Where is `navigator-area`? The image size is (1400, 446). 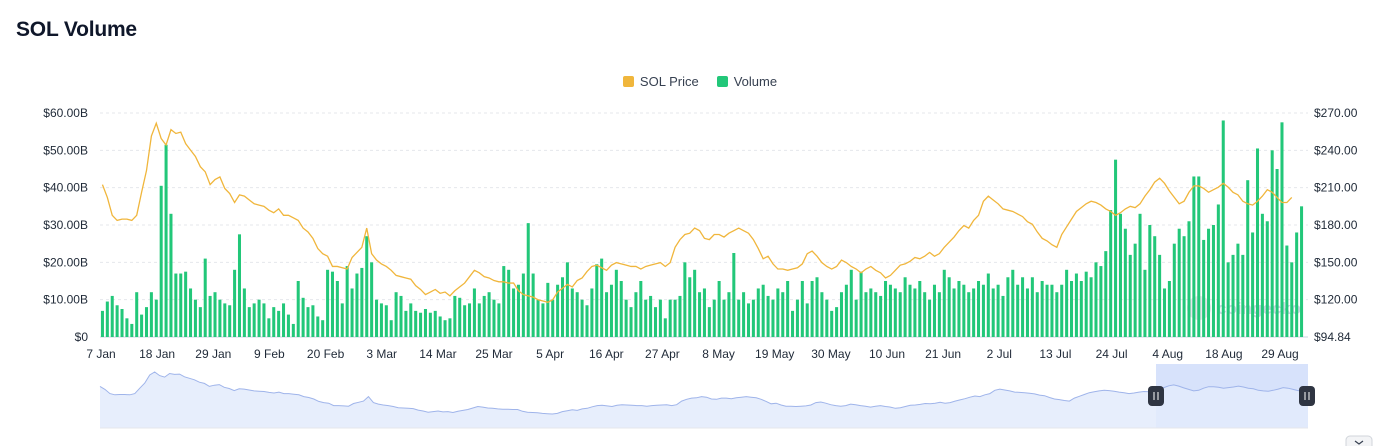 navigator-area is located at coordinates (704, 400).